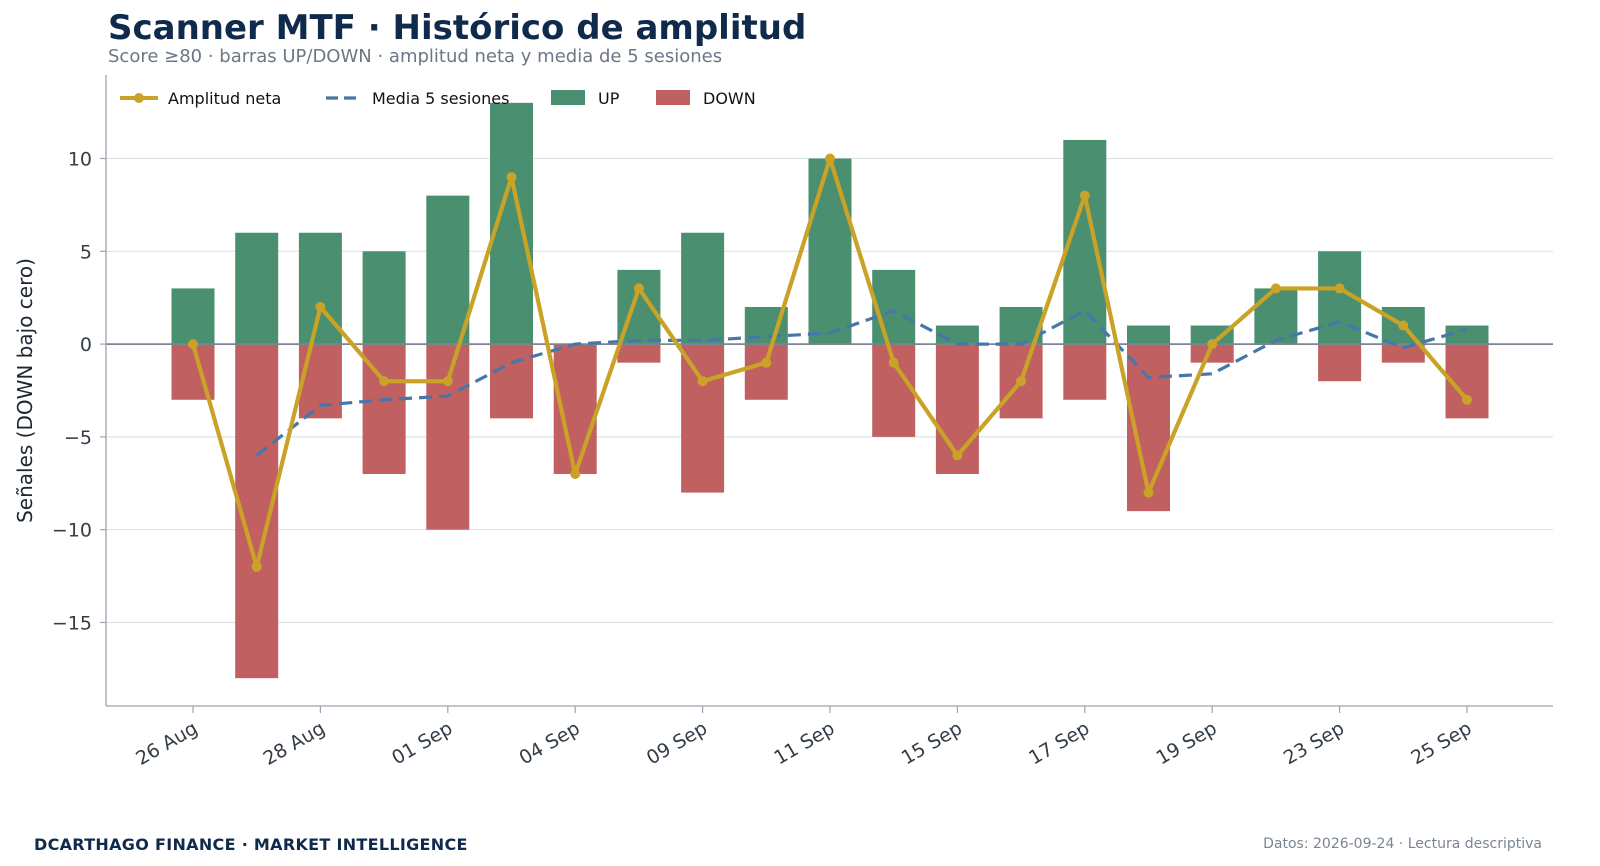 The height and width of the screenshot is (866, 1600). Describe the element at coordinates (861, 382) in the screenshot. I see `ma-line` at that location.